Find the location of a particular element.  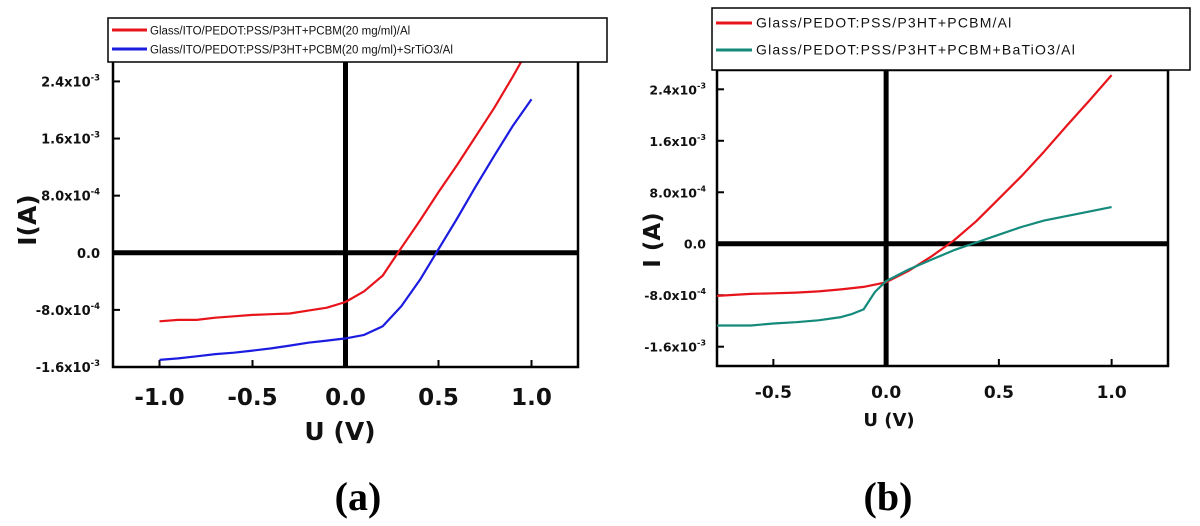

y-axis-label: I (A) is located at coordinates (653, 239).